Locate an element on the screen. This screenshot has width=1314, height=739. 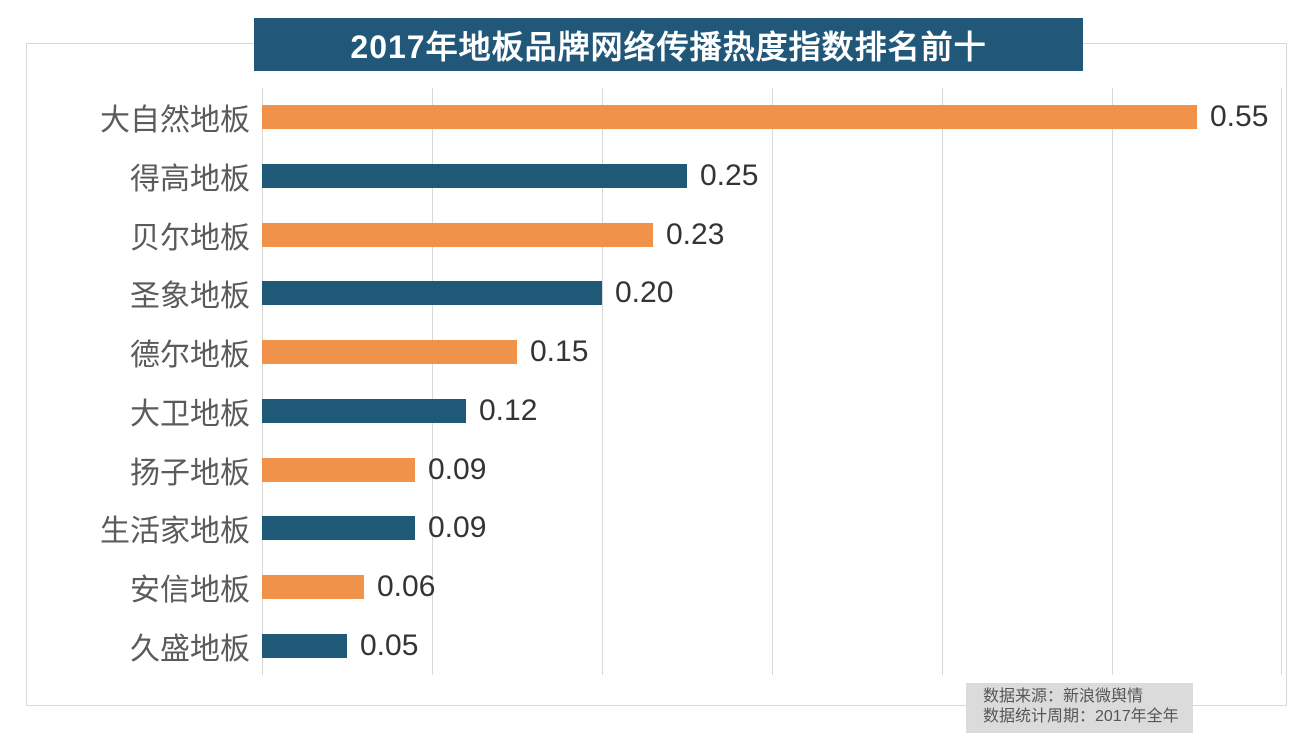
bar-row: 0.12 is located at coordinates (772, 411).